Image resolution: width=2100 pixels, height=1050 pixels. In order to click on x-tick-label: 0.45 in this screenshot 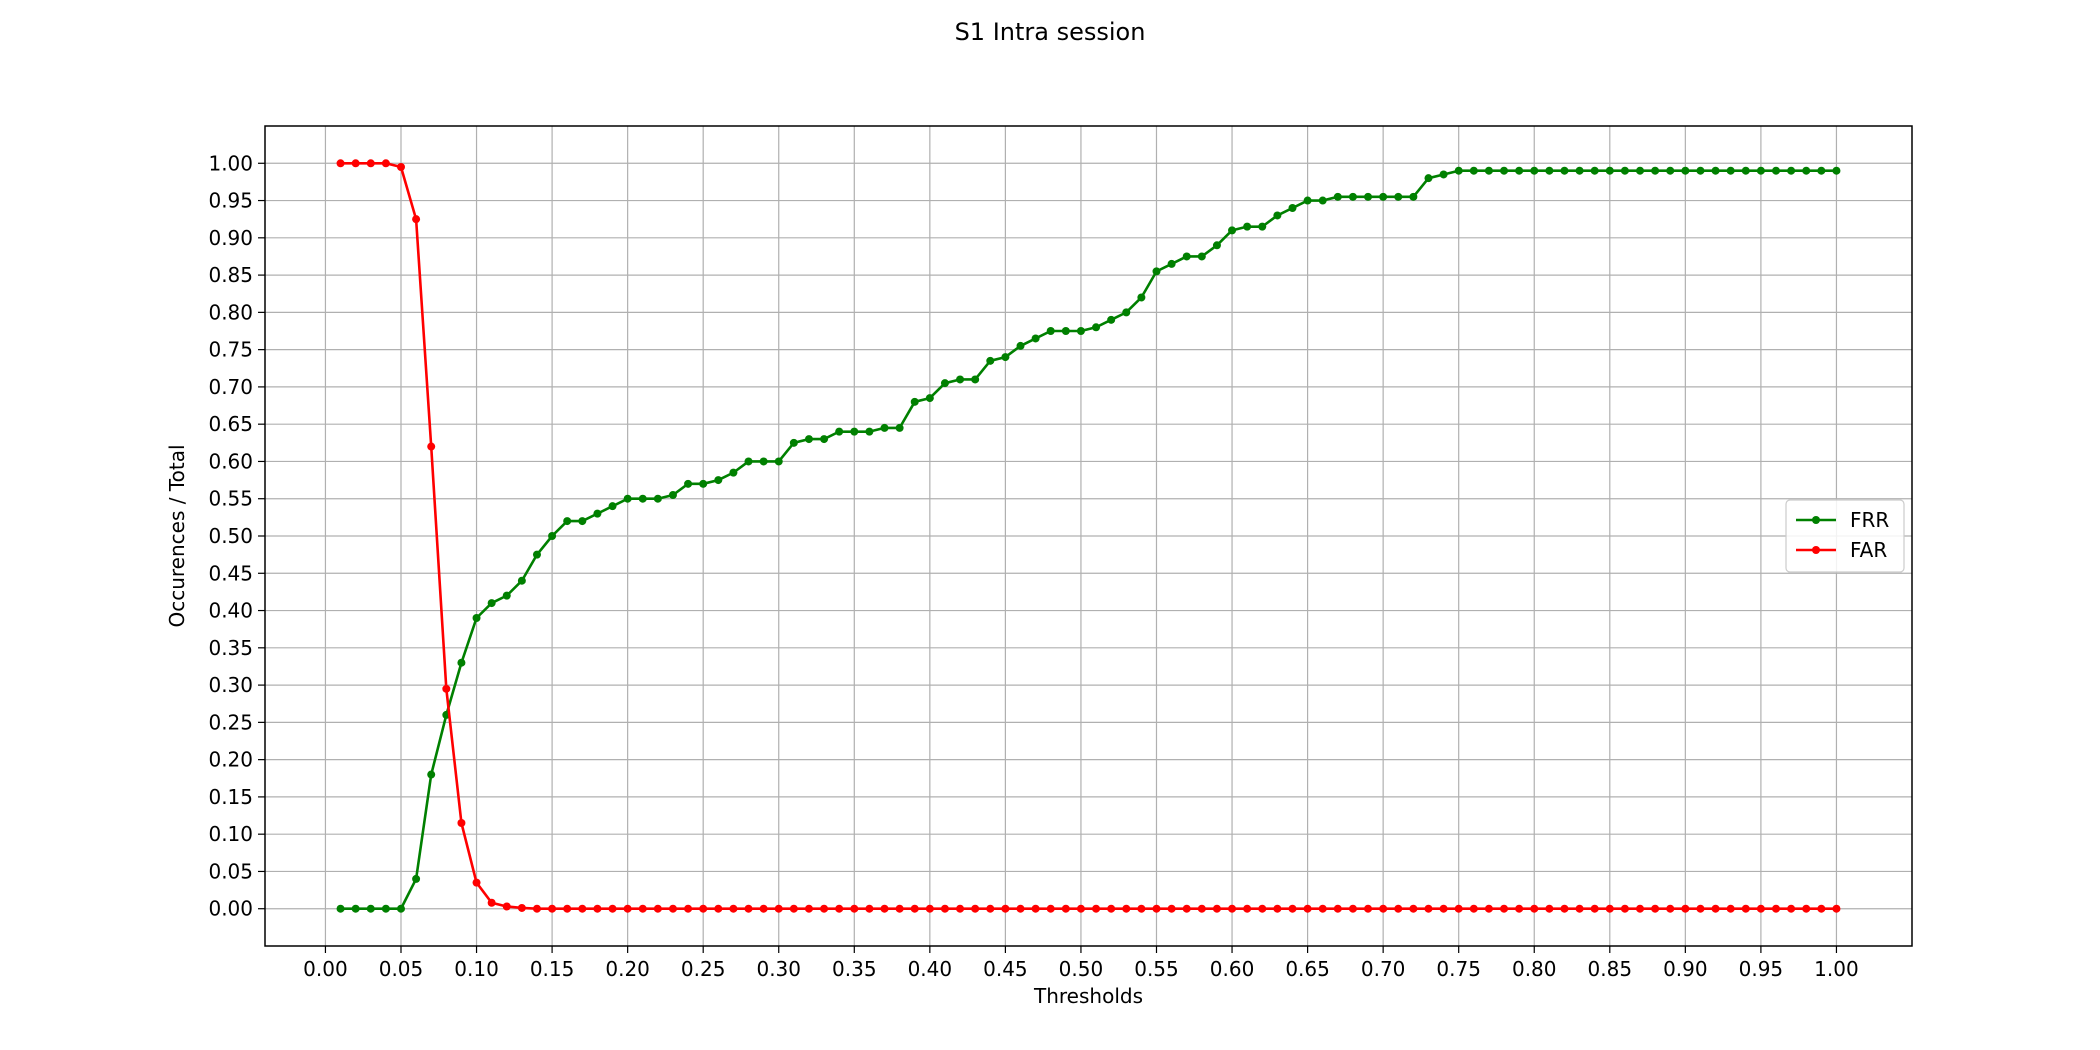, I will do `click(1005, 969)`.